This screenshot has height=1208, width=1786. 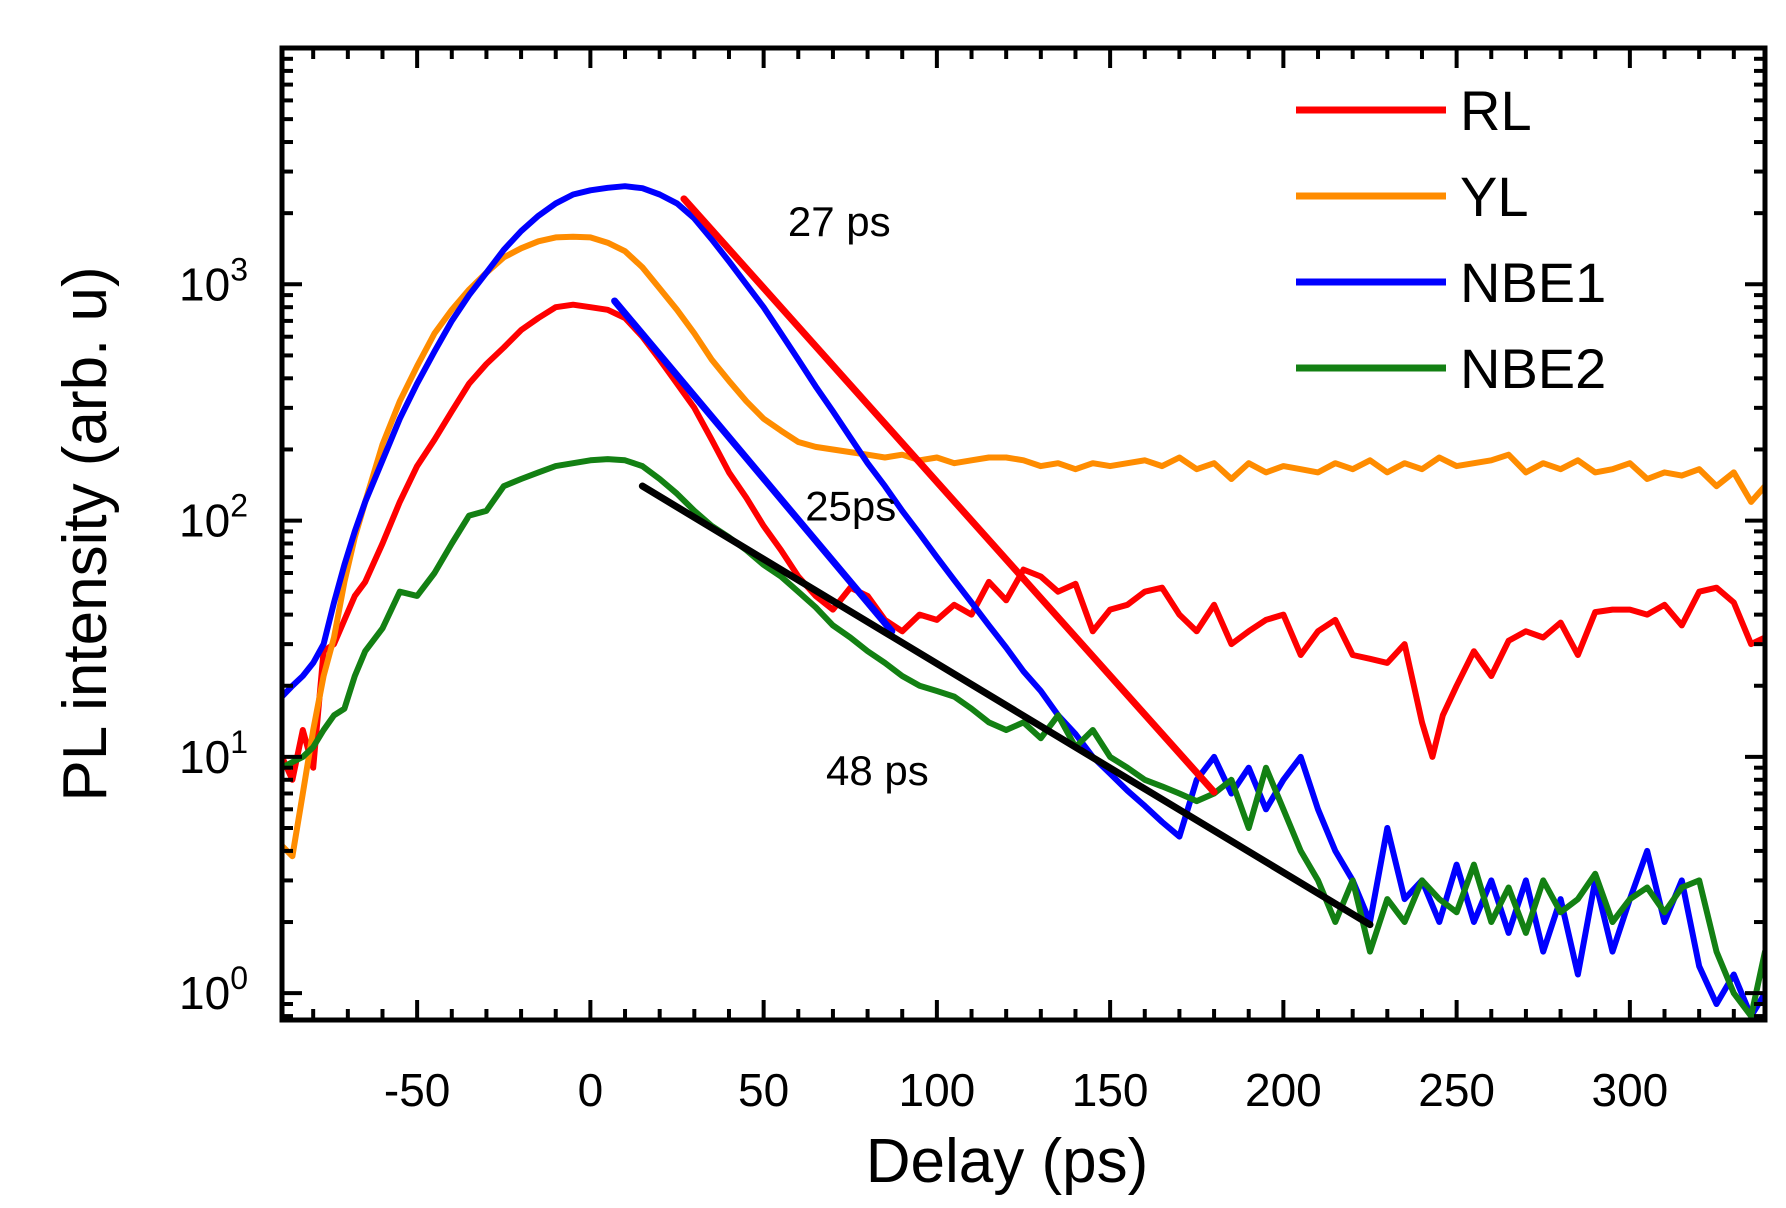 I want to click on fit-annotation: 48 ps, so click(x=877, y=770).